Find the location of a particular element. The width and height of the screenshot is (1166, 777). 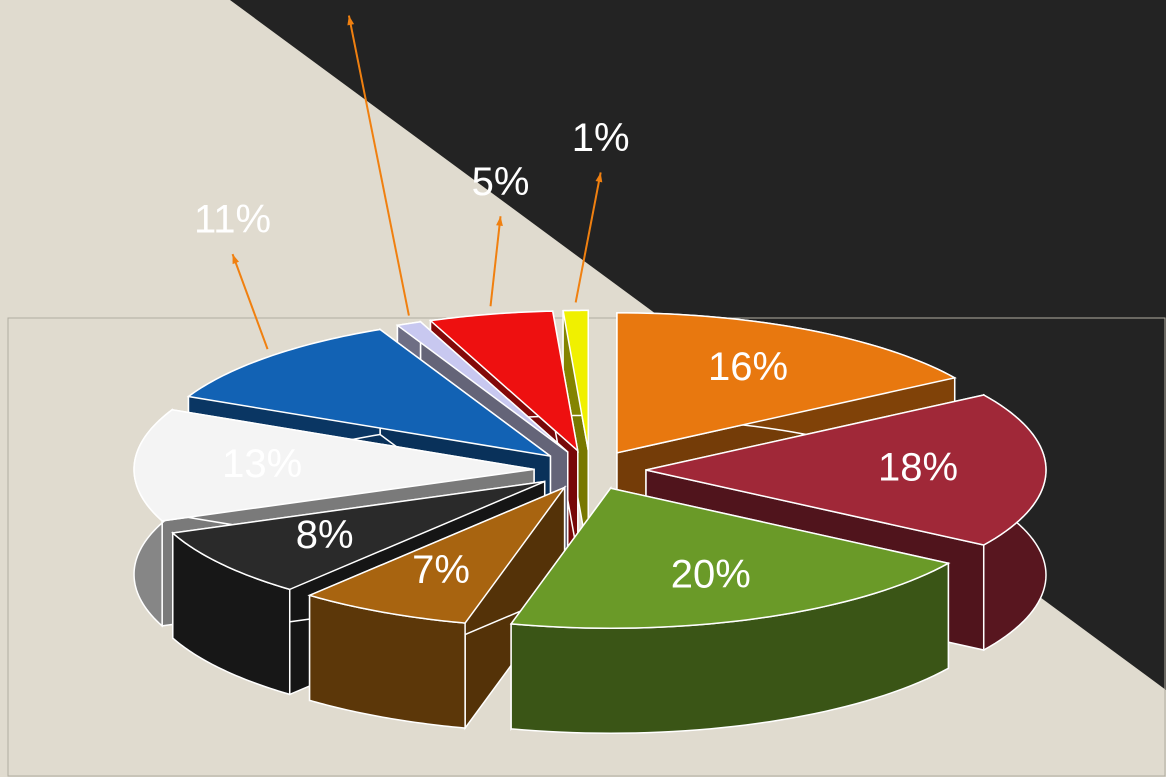

data-label: 8% is located at coordinates (325, 535).